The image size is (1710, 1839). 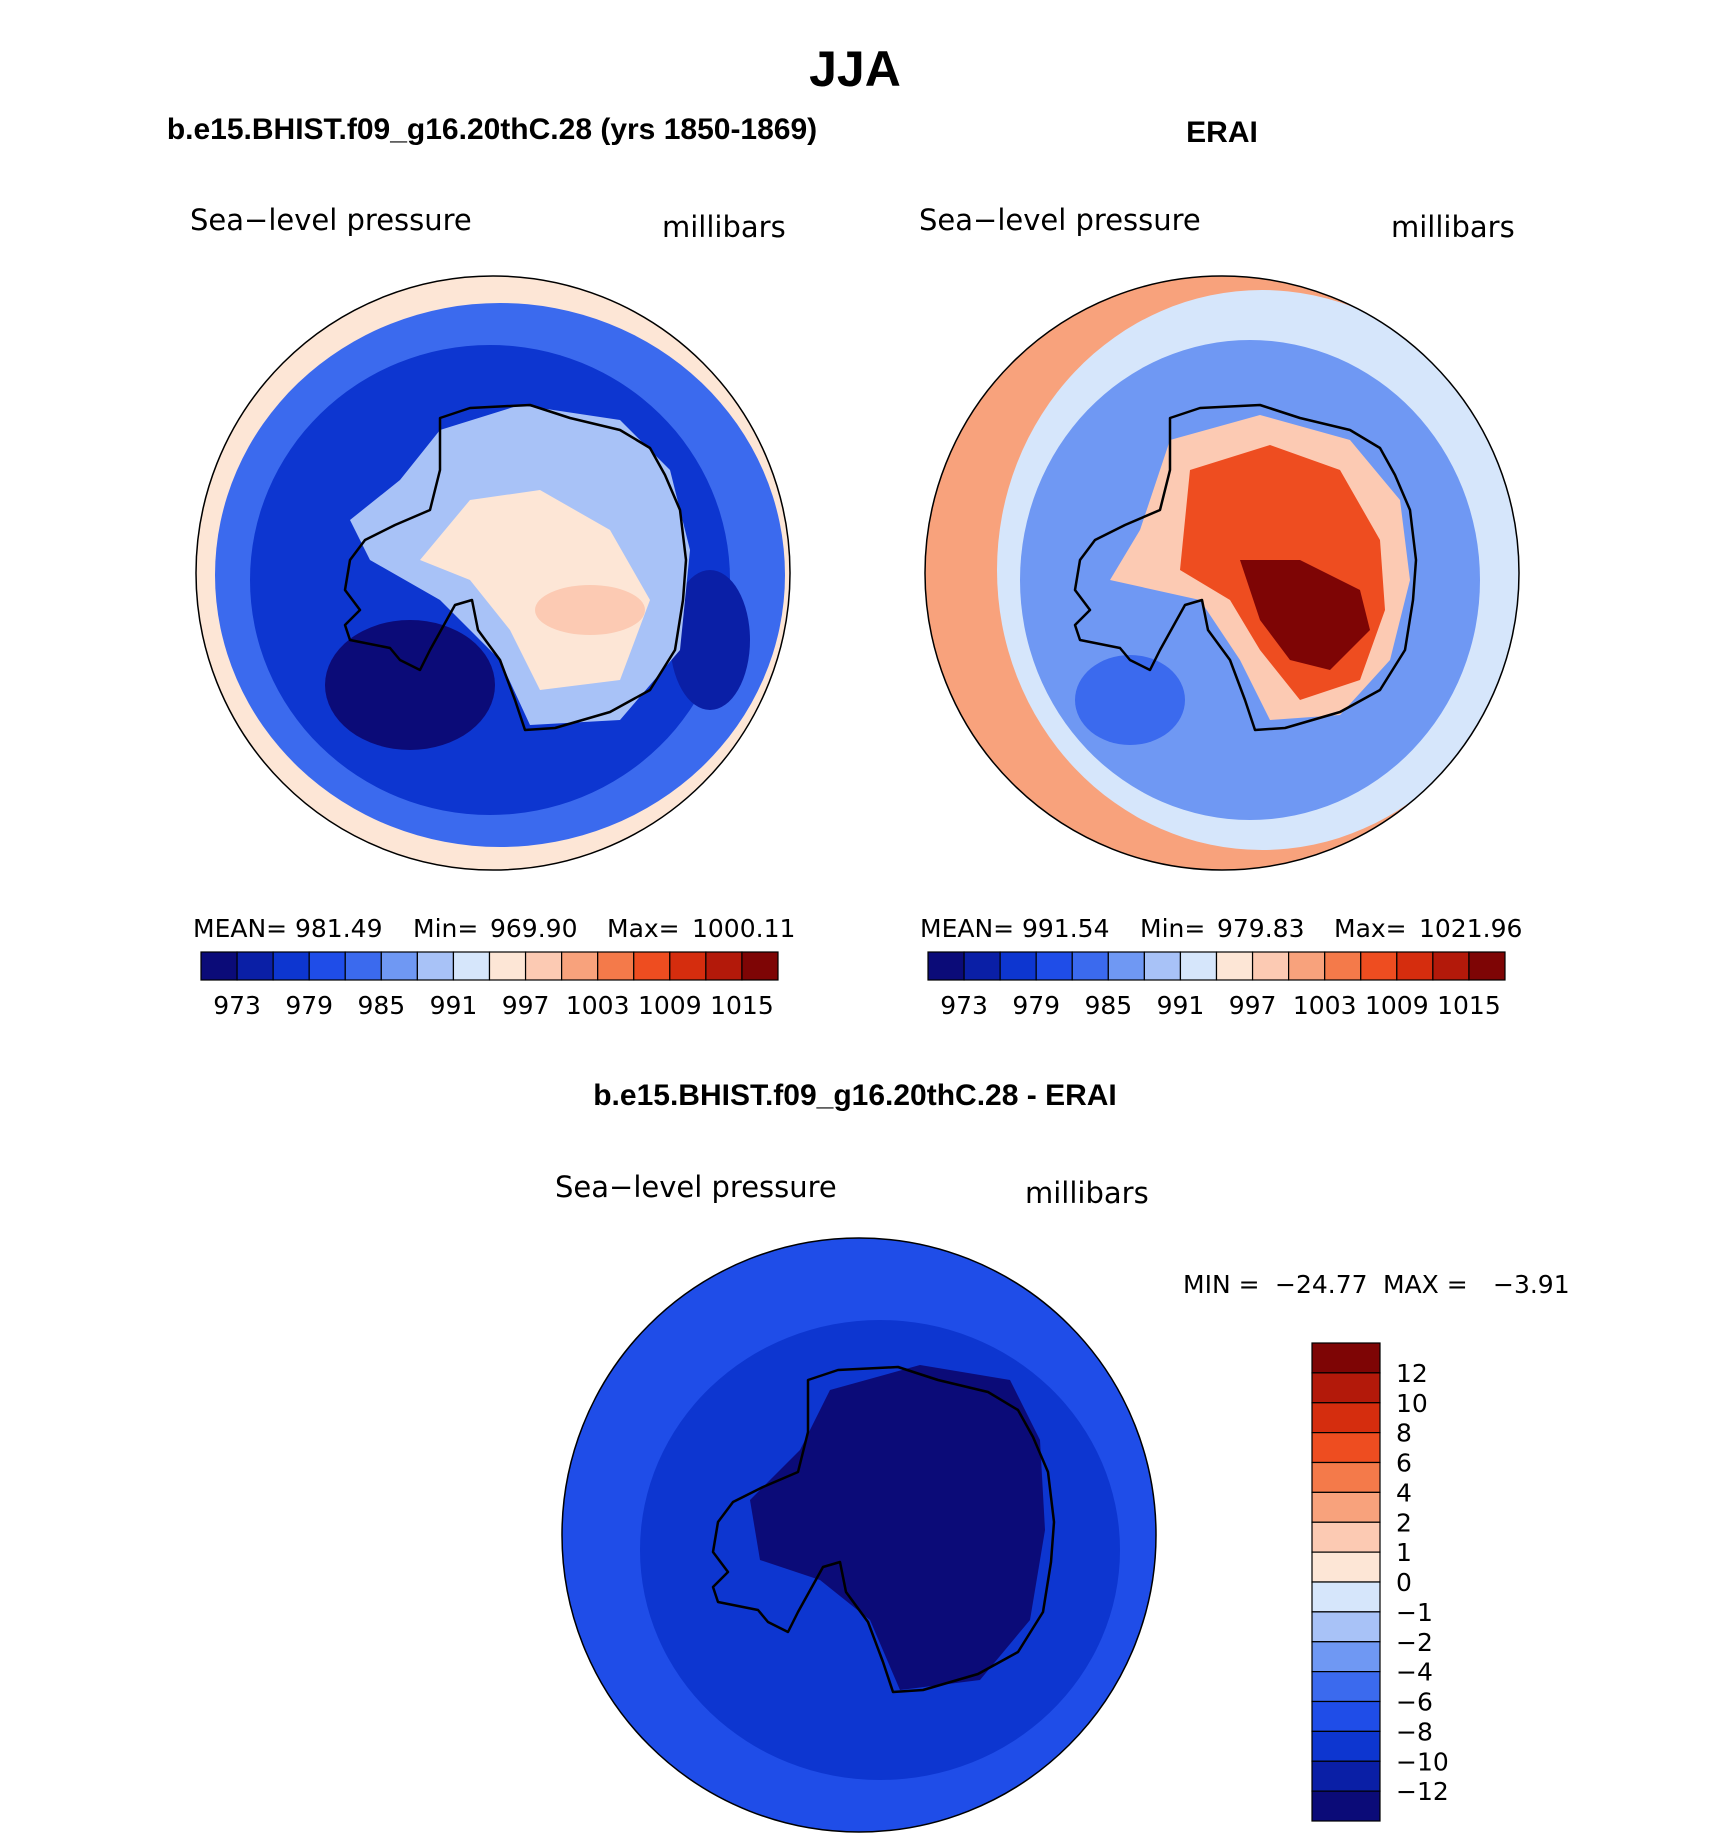 I want to click on panel-b-colorbar: 973 979 985 991 997 1003 1009 1015, so click(x=1216, y=985).